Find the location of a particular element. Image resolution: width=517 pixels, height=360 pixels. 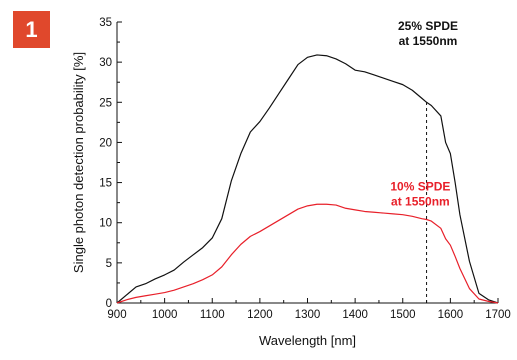

x-tick-label: 1700 is located at coordinates (498, 315).